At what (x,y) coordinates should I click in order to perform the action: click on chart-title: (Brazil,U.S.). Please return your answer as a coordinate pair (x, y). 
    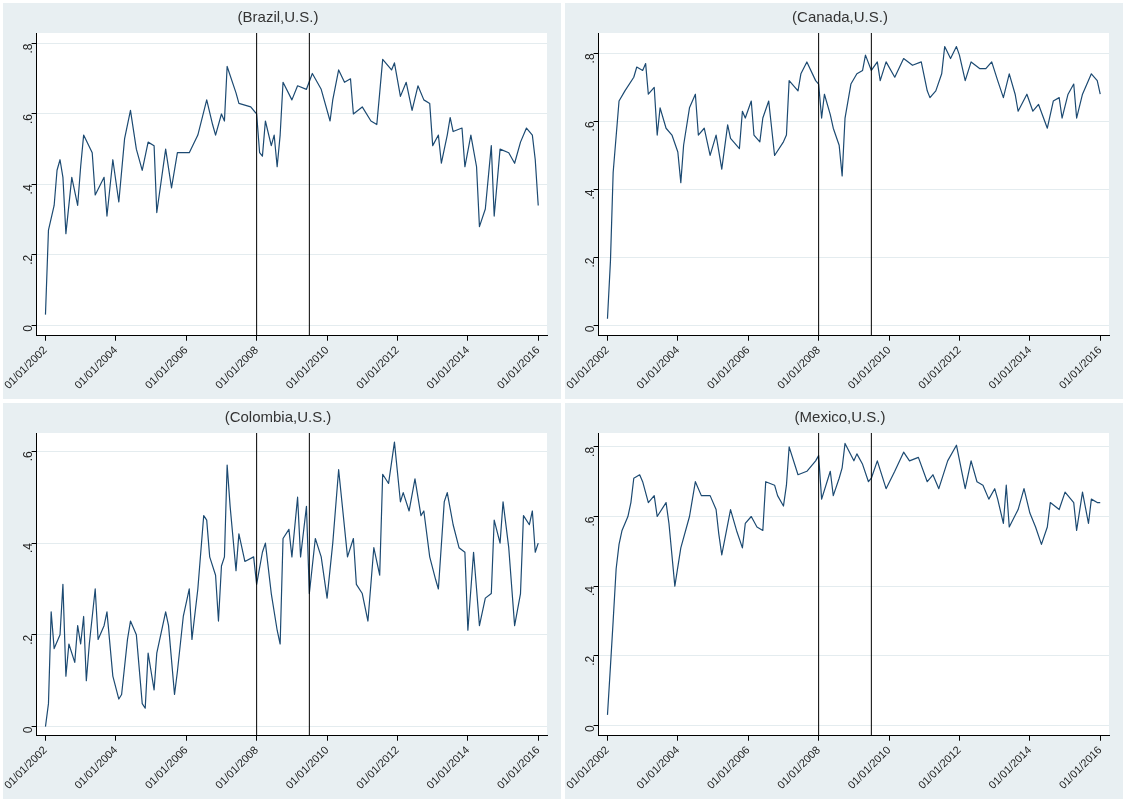
    Looking at the image, I should click on (278, 17).